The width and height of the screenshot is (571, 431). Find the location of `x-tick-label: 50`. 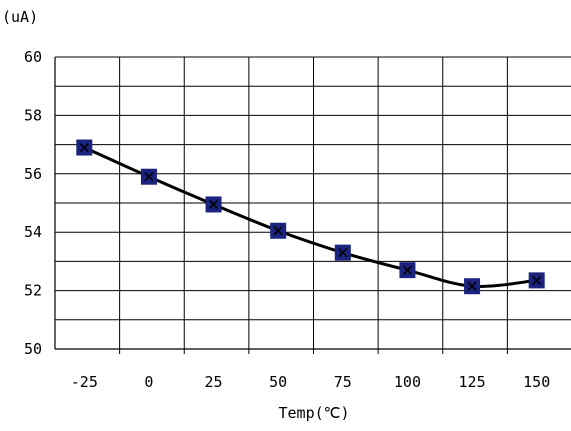

x-tick-label: 50 is located at coordinates (278, 382).